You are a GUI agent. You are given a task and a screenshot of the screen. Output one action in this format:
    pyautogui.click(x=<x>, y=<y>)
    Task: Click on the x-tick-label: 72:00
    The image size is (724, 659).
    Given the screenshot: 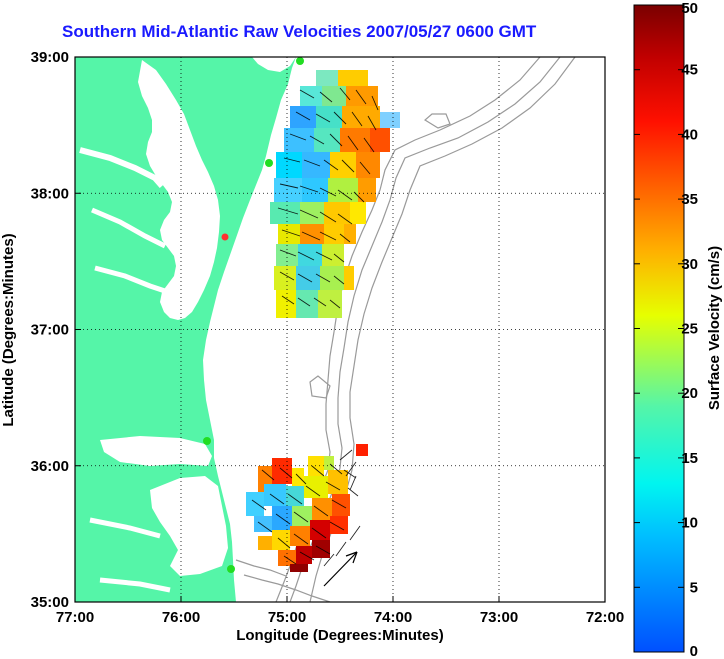 What is the action you would take?
    pyautogui.click(x=605, y=617)
    